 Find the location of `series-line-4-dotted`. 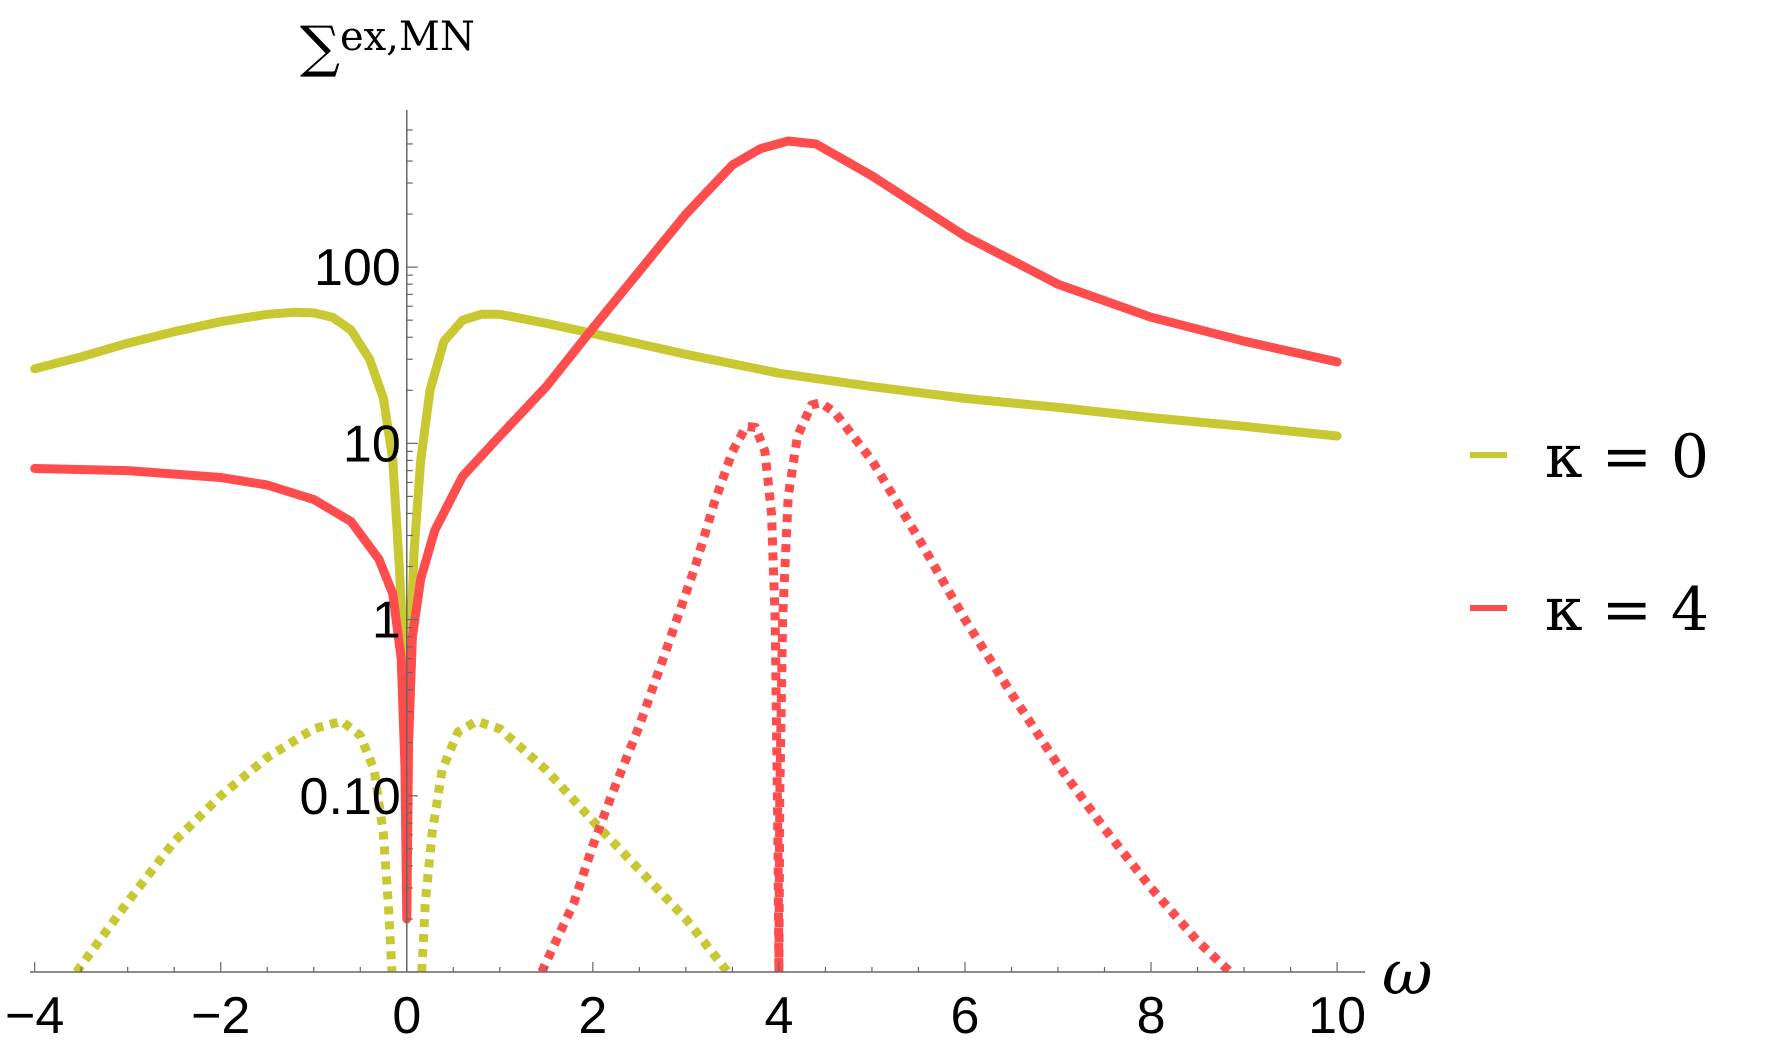

series-line-4-dotted is located at coordinates (574, 844).